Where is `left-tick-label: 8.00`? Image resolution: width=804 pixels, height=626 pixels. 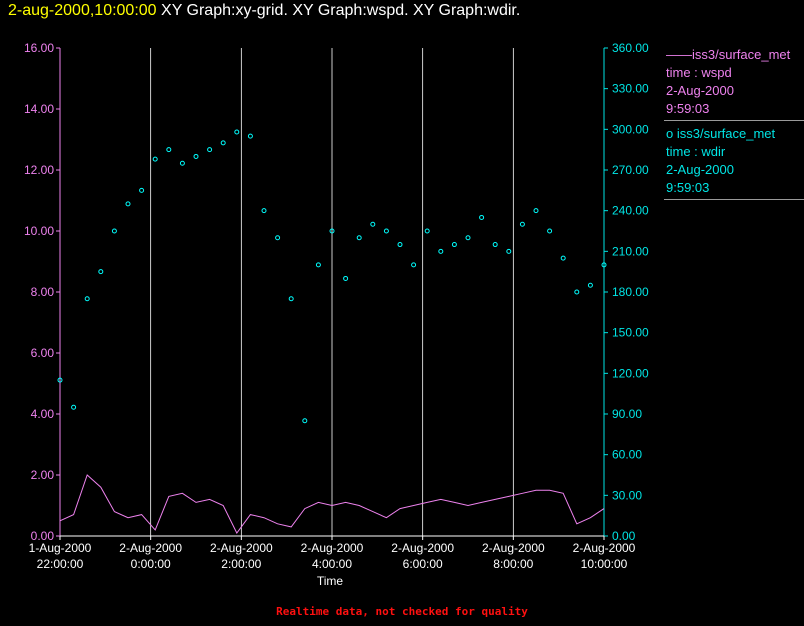 left-tick-label: 8.00 is located at coordinates (43, 292).